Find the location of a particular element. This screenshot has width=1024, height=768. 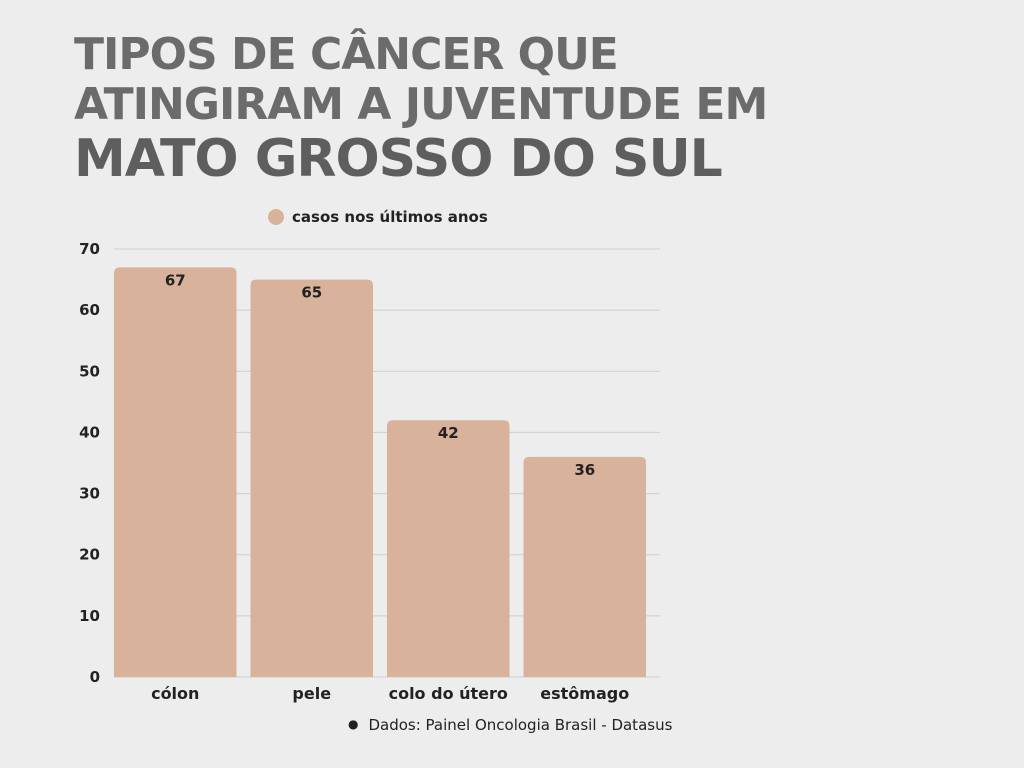

legend-label: casos nos últimos anos is located at coordinates (390, 217).